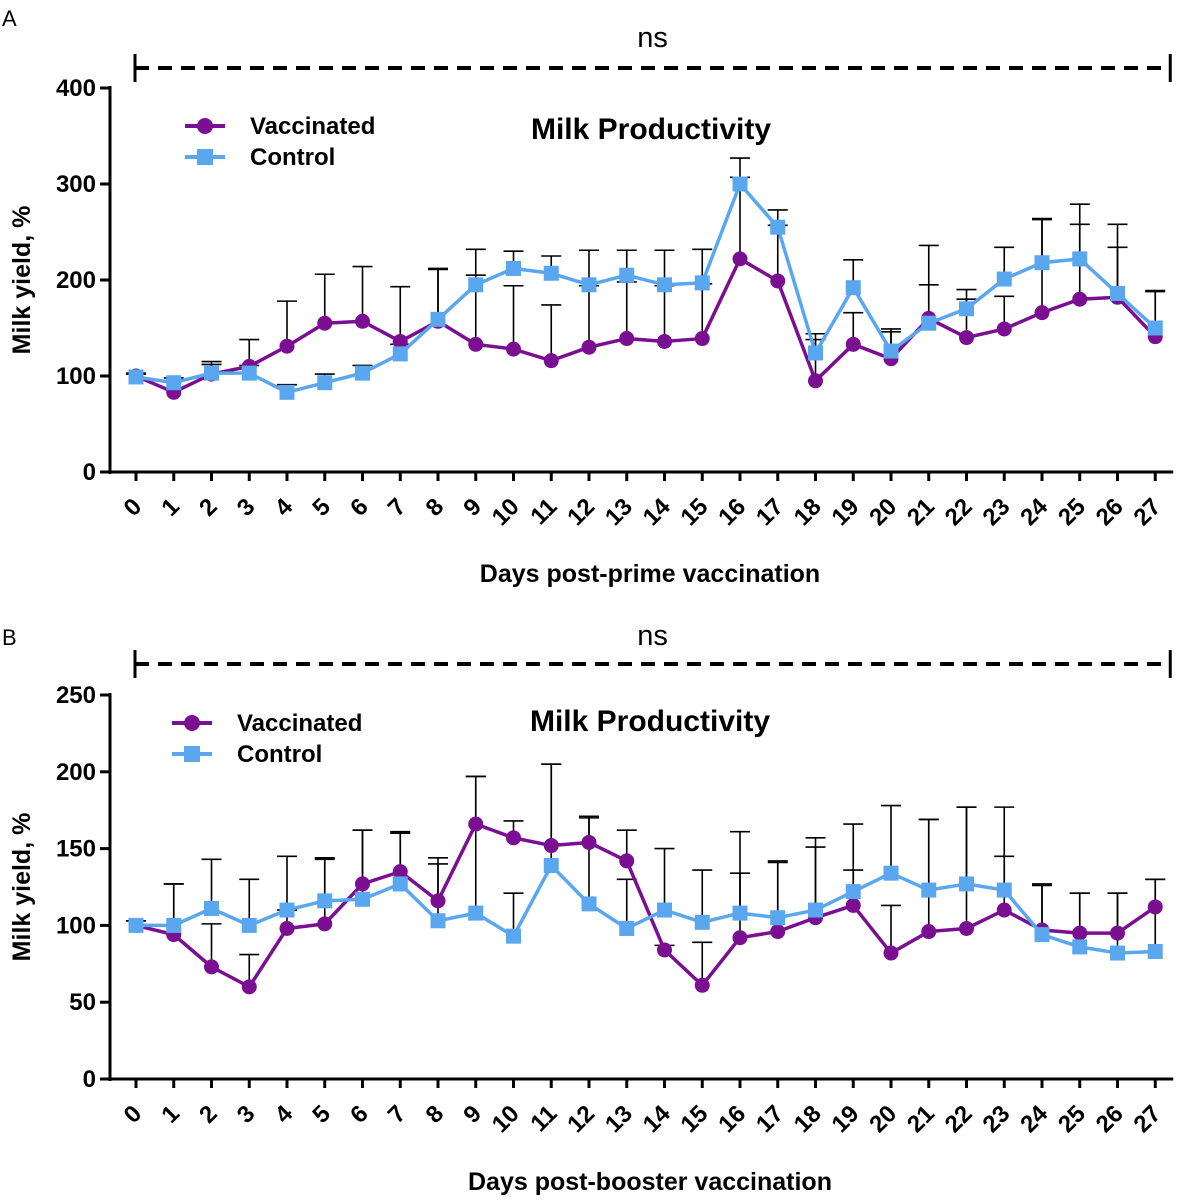  Describe the element at coordinates (472, 1114) in the screenshot. I see `x-tick-label: 9` at that location.